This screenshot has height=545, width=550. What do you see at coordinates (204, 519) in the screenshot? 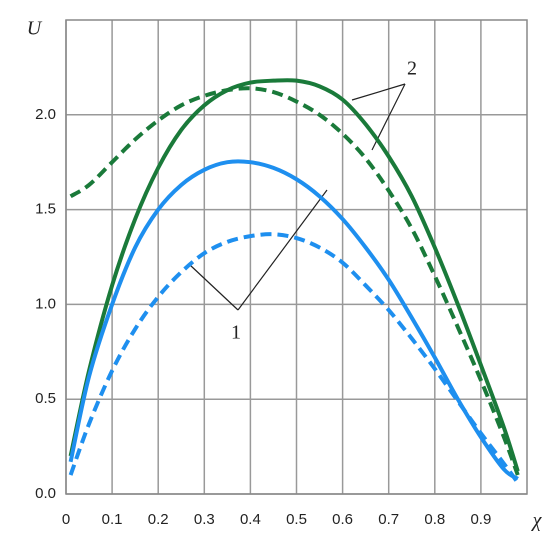
I see `x-tick-label: 0.3` at bounding box center [204, 519].